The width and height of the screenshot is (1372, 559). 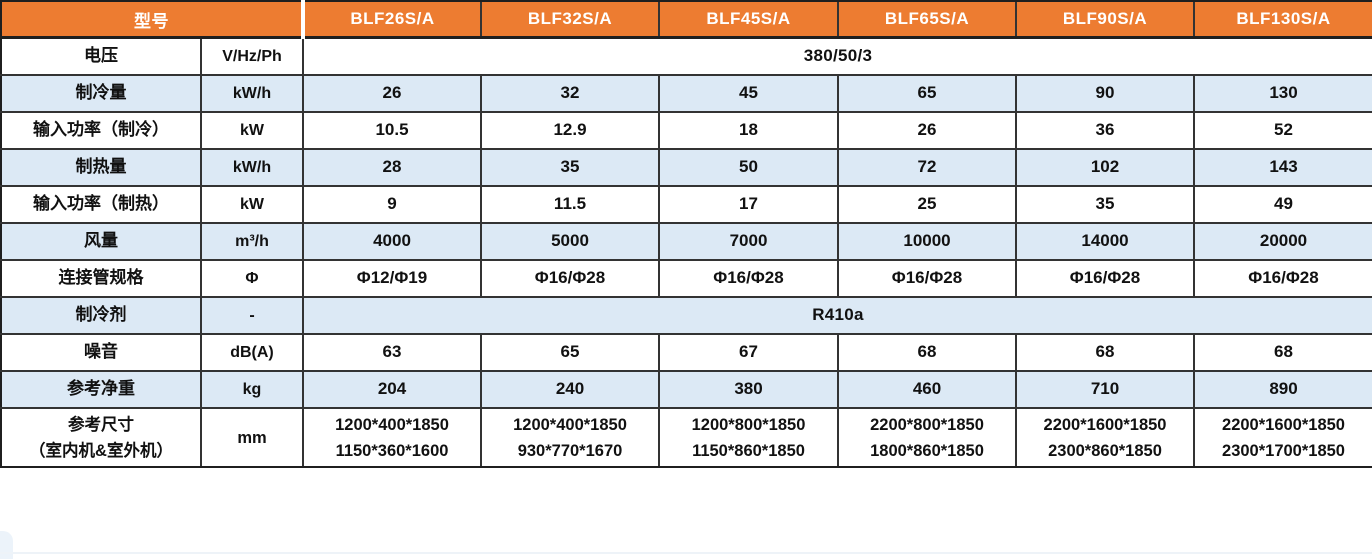 I want to click on value-cell: 380, so click(x=748, y=389).